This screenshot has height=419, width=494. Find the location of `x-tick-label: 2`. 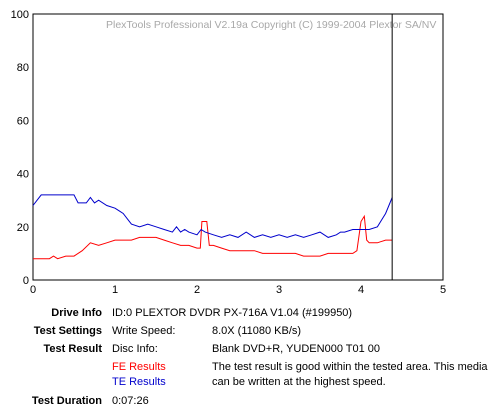

x-tick-label: 2 is located at coordinates (197, 290).